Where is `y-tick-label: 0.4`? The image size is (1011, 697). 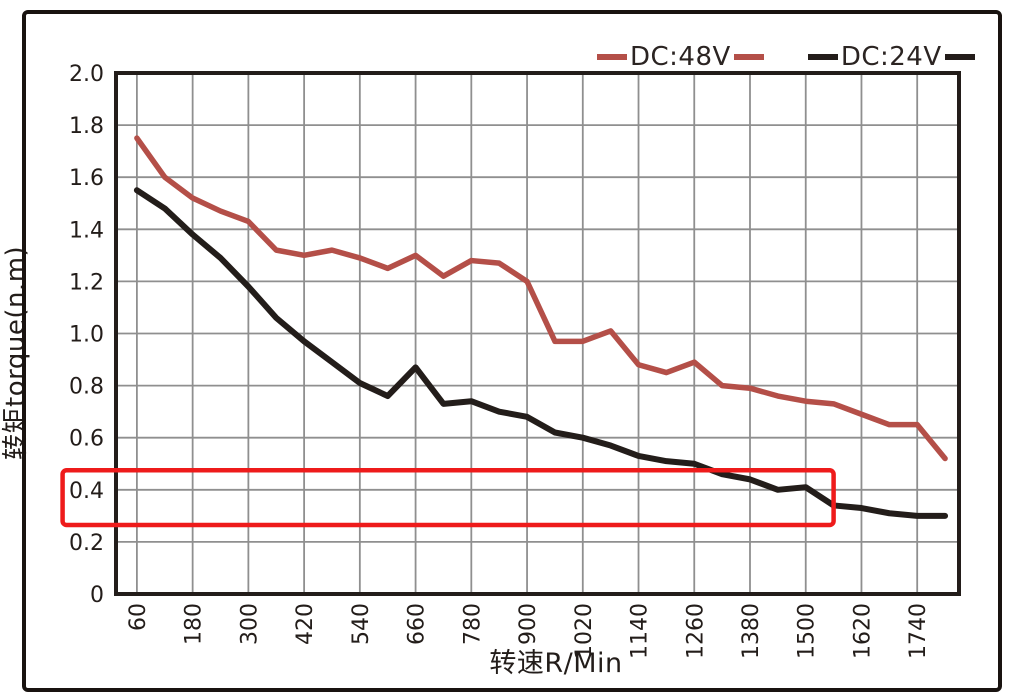
y-tick-label: 0.4 is located at coordinates (86, 491).